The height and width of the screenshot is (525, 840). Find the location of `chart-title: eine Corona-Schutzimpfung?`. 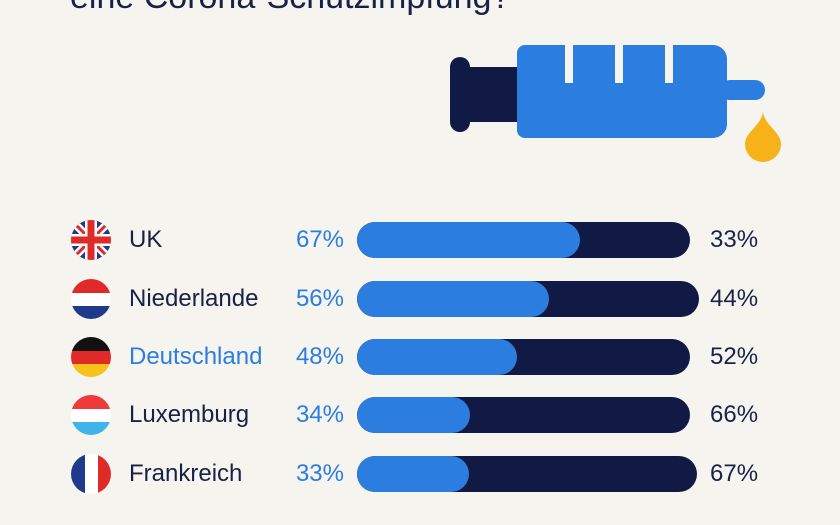

chart-title: eine Corona-Schutzimpfung? is located at coordinates (290, 8).